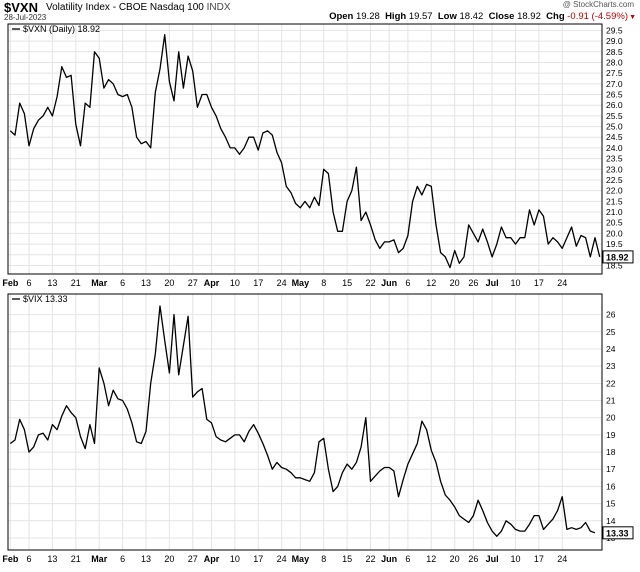 The height and width of the screenshot is (572, 640). Describe the element at coordinates (614, 233) in the screenshot. I see `vxn-ytick-label: 20.0` at that location.